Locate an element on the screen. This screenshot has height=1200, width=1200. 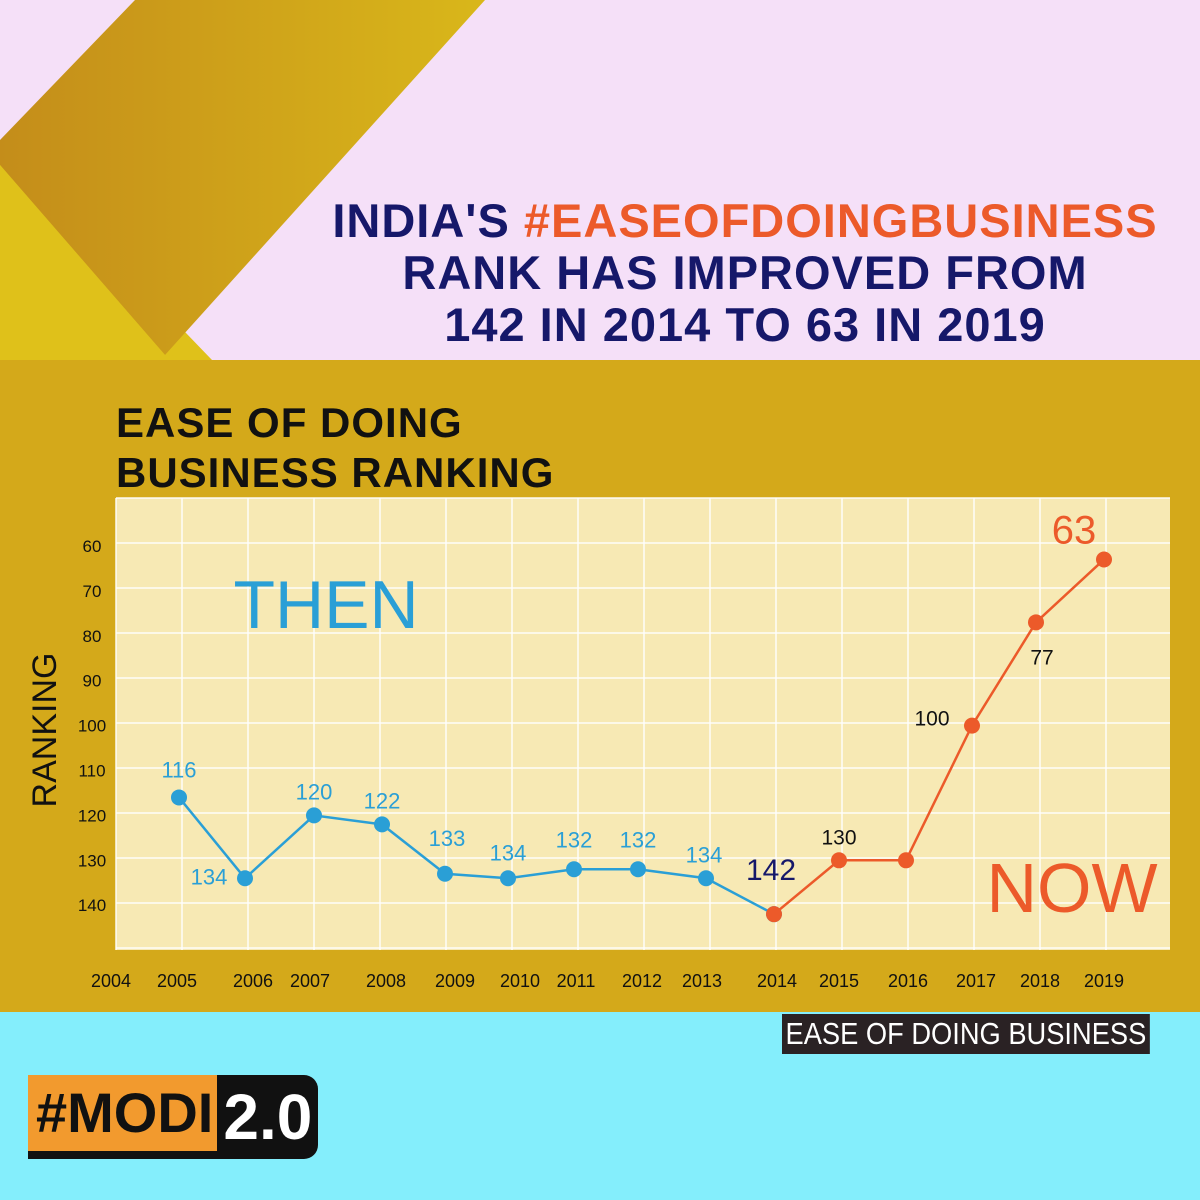
y-tick-label: 80 is located at coordinates (92, 636).